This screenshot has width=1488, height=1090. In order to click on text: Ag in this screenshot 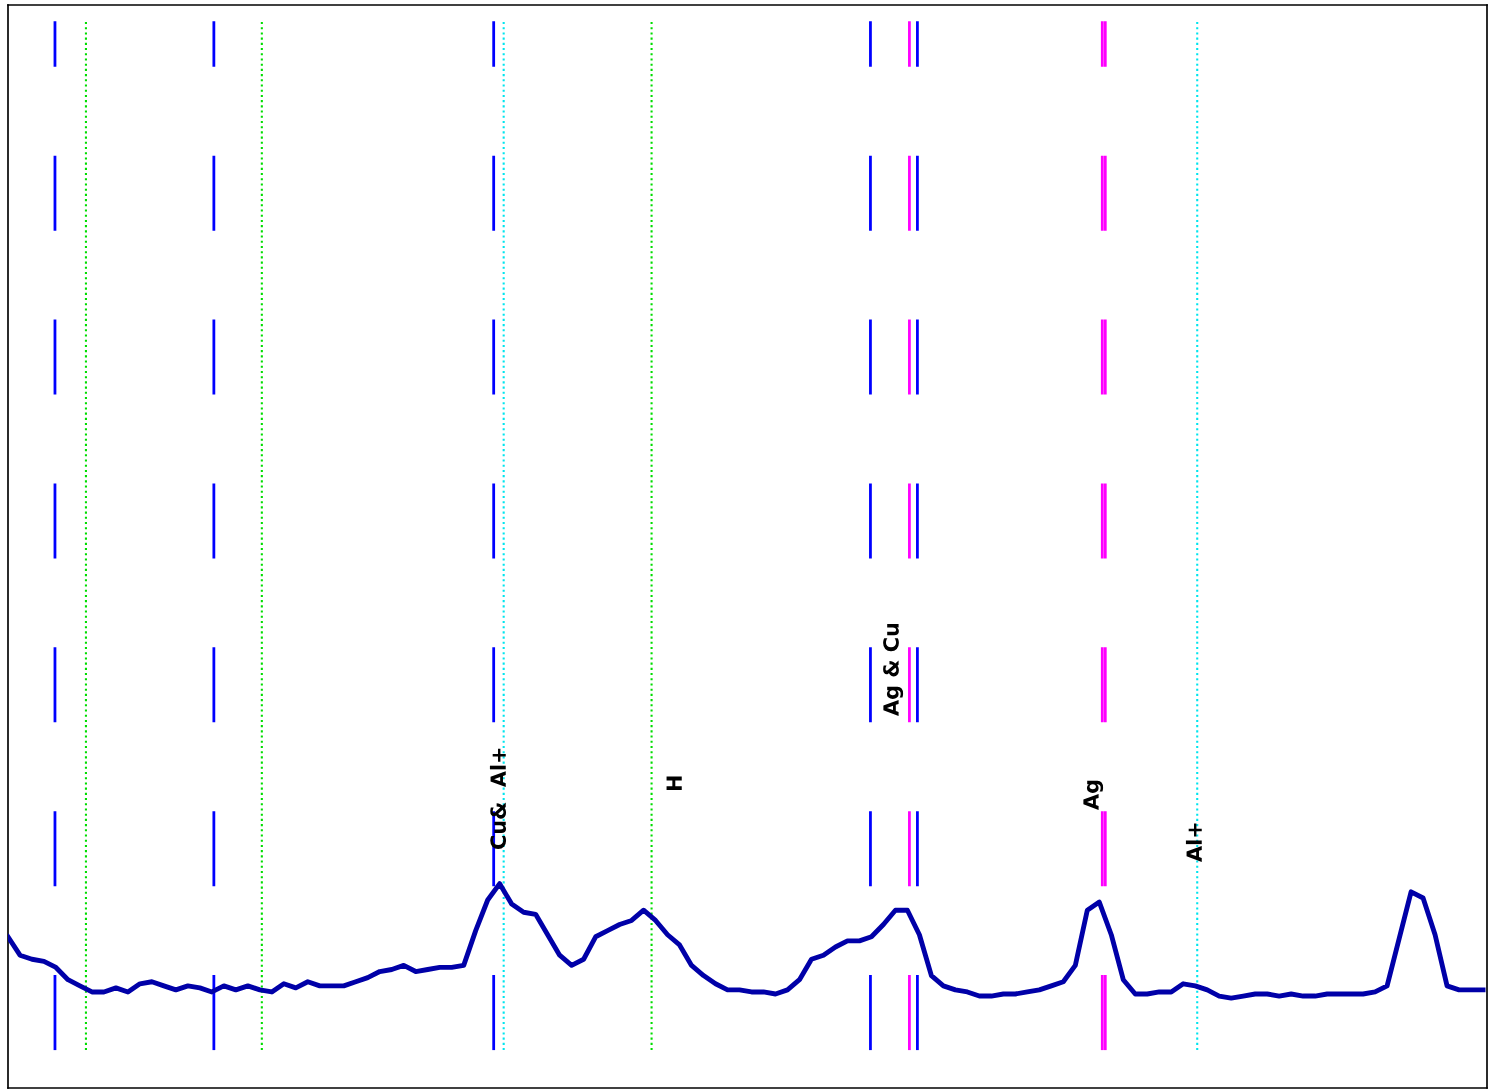, I will do `click(1093, 795)`.